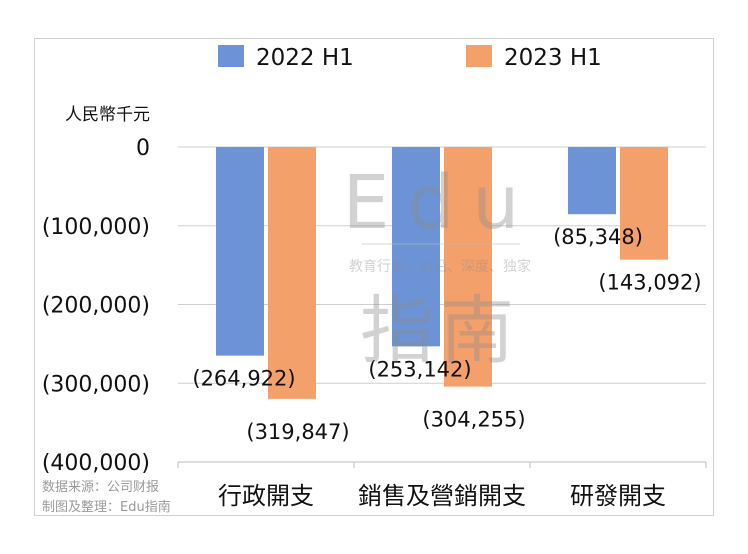  I want to click on y-tick-label: (200,000), so click(96, 306).